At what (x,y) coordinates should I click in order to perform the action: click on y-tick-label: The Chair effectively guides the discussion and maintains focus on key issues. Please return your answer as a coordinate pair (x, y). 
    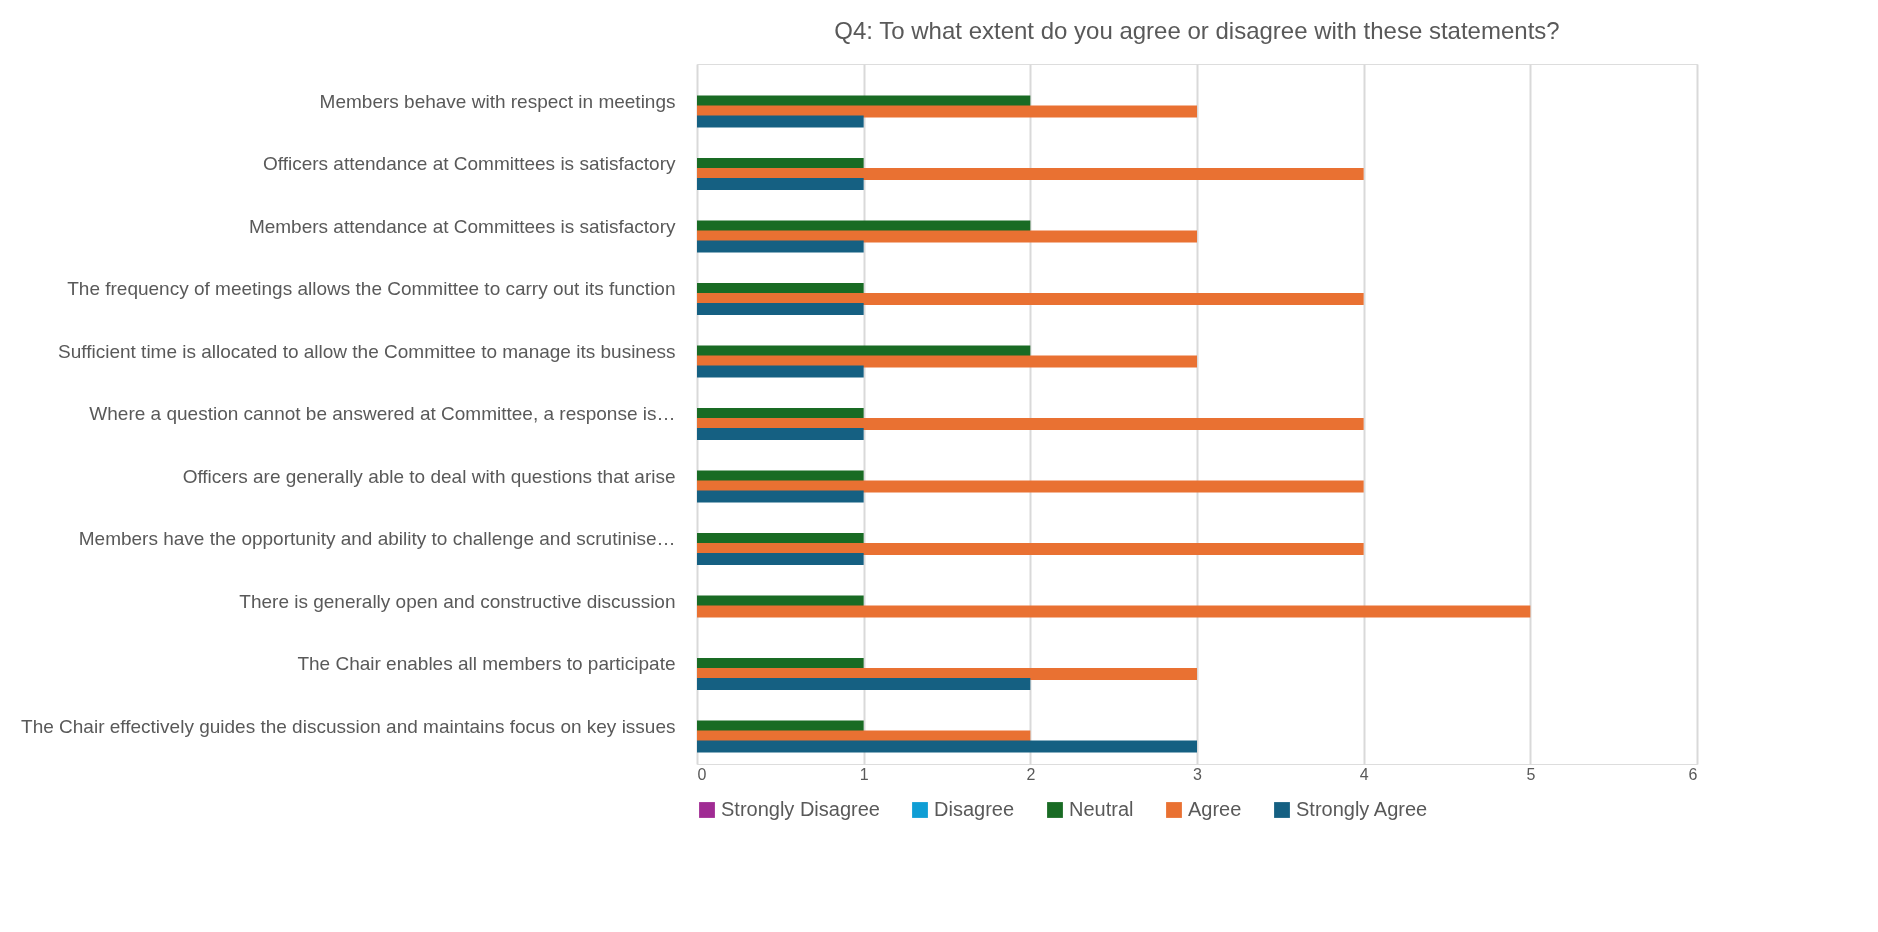
    Looking at the image, I should click on (348, 726).